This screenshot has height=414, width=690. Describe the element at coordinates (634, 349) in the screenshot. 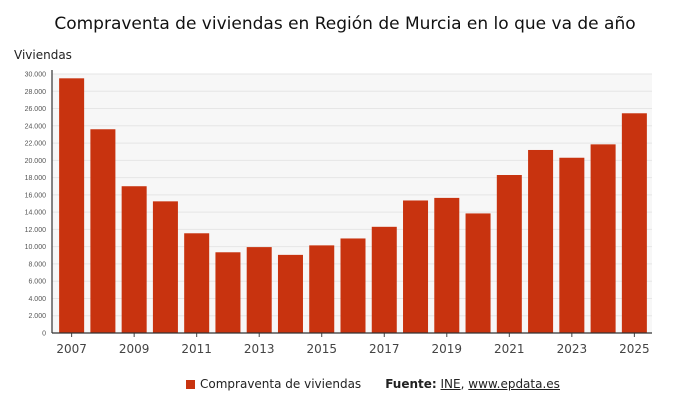

I see `x-tick-label: 2025` at that location.